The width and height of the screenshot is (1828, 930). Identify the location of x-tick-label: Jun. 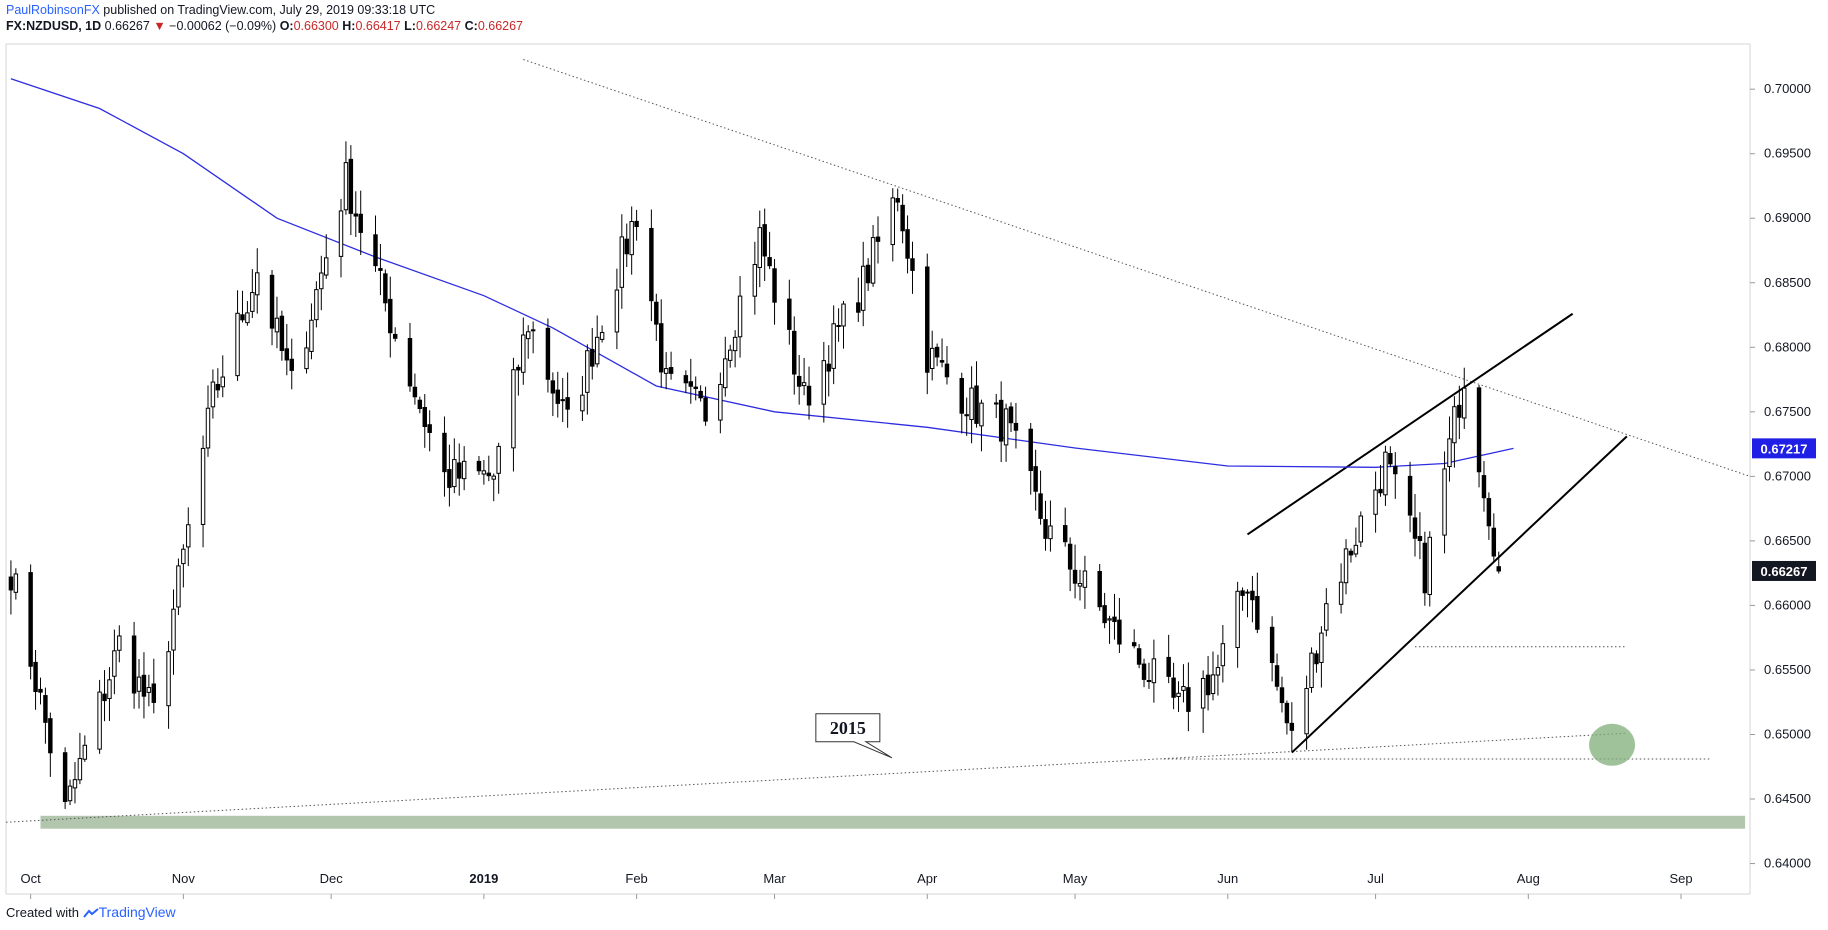
(1227, 878).